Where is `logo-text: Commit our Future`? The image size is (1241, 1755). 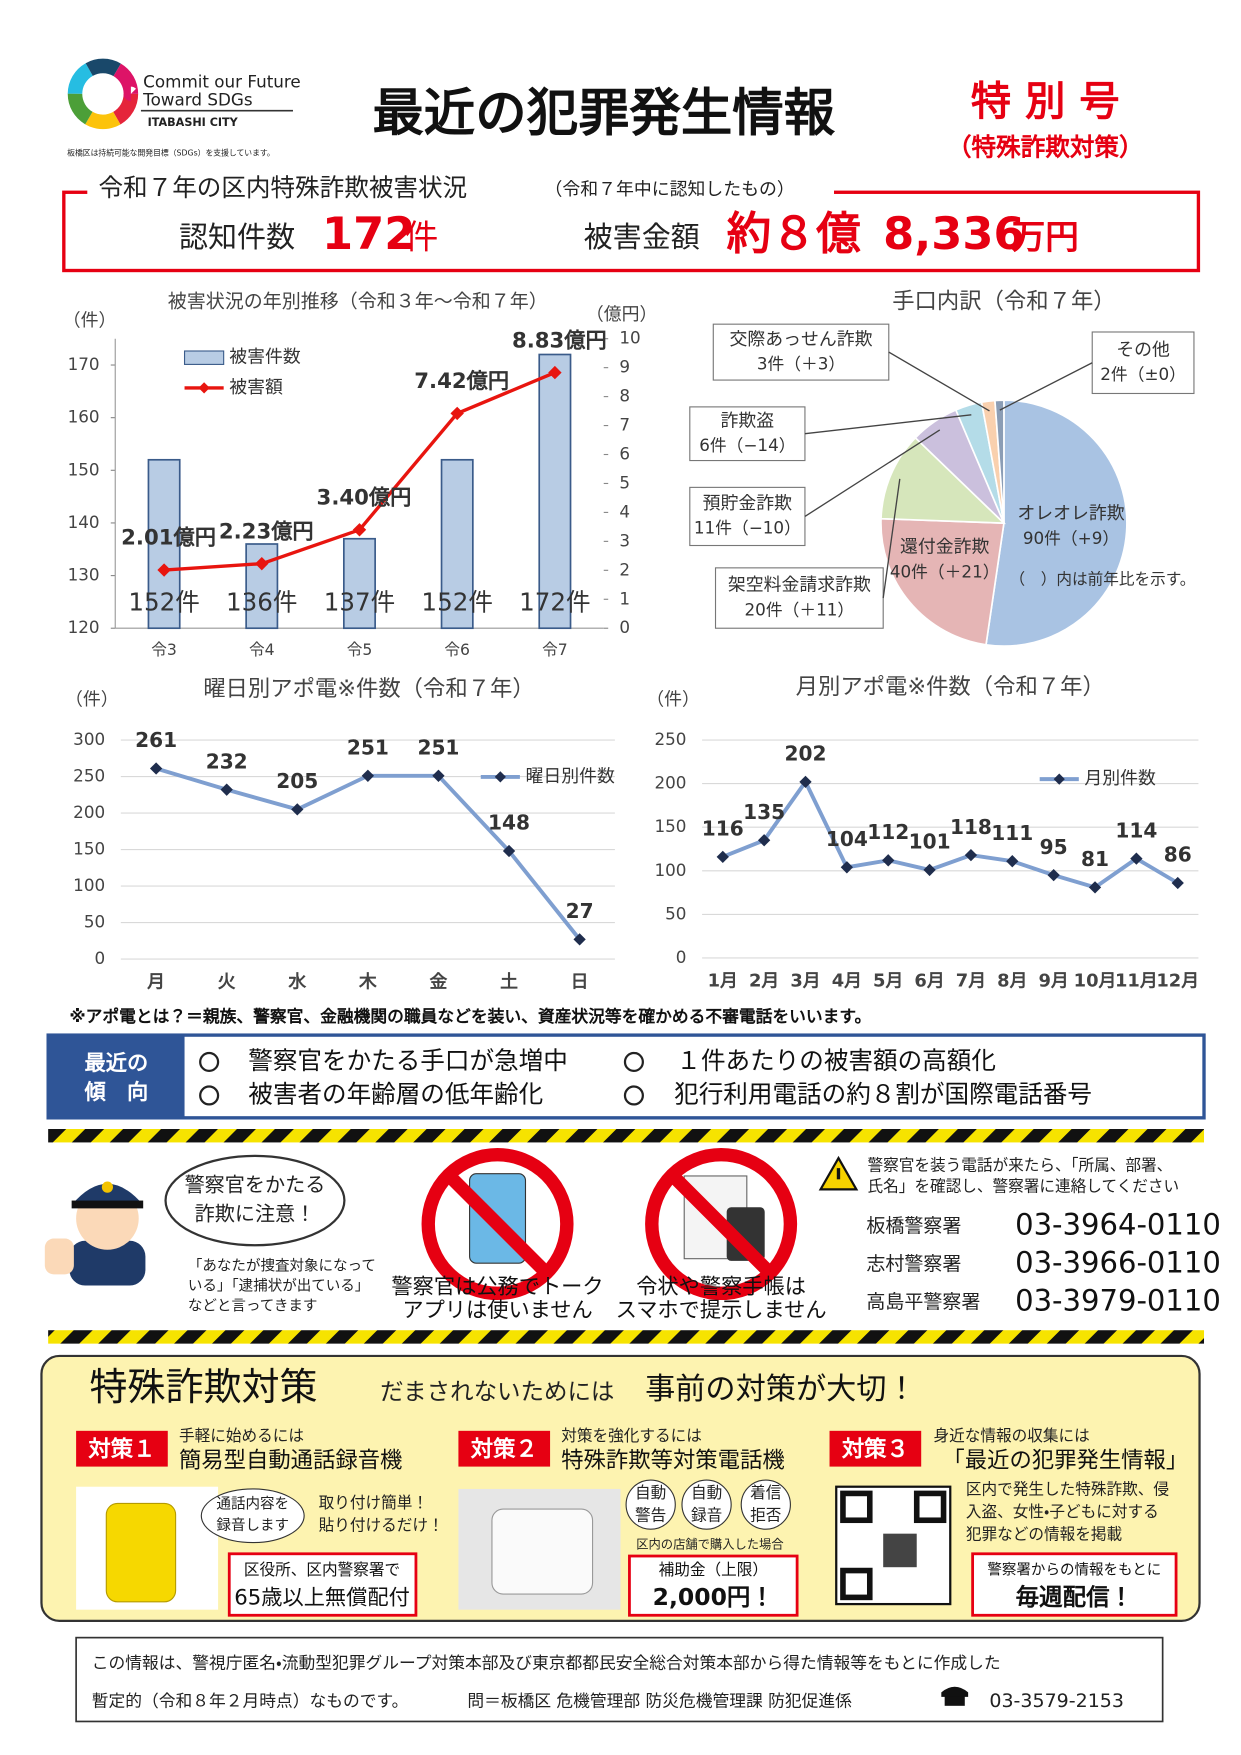
logo-text: Commit our Future is located at coordinates (222, 82).